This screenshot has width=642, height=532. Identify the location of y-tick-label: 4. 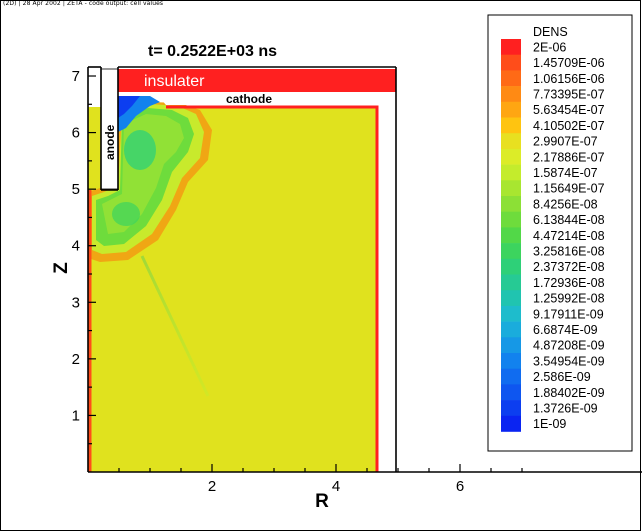
(76, 246).